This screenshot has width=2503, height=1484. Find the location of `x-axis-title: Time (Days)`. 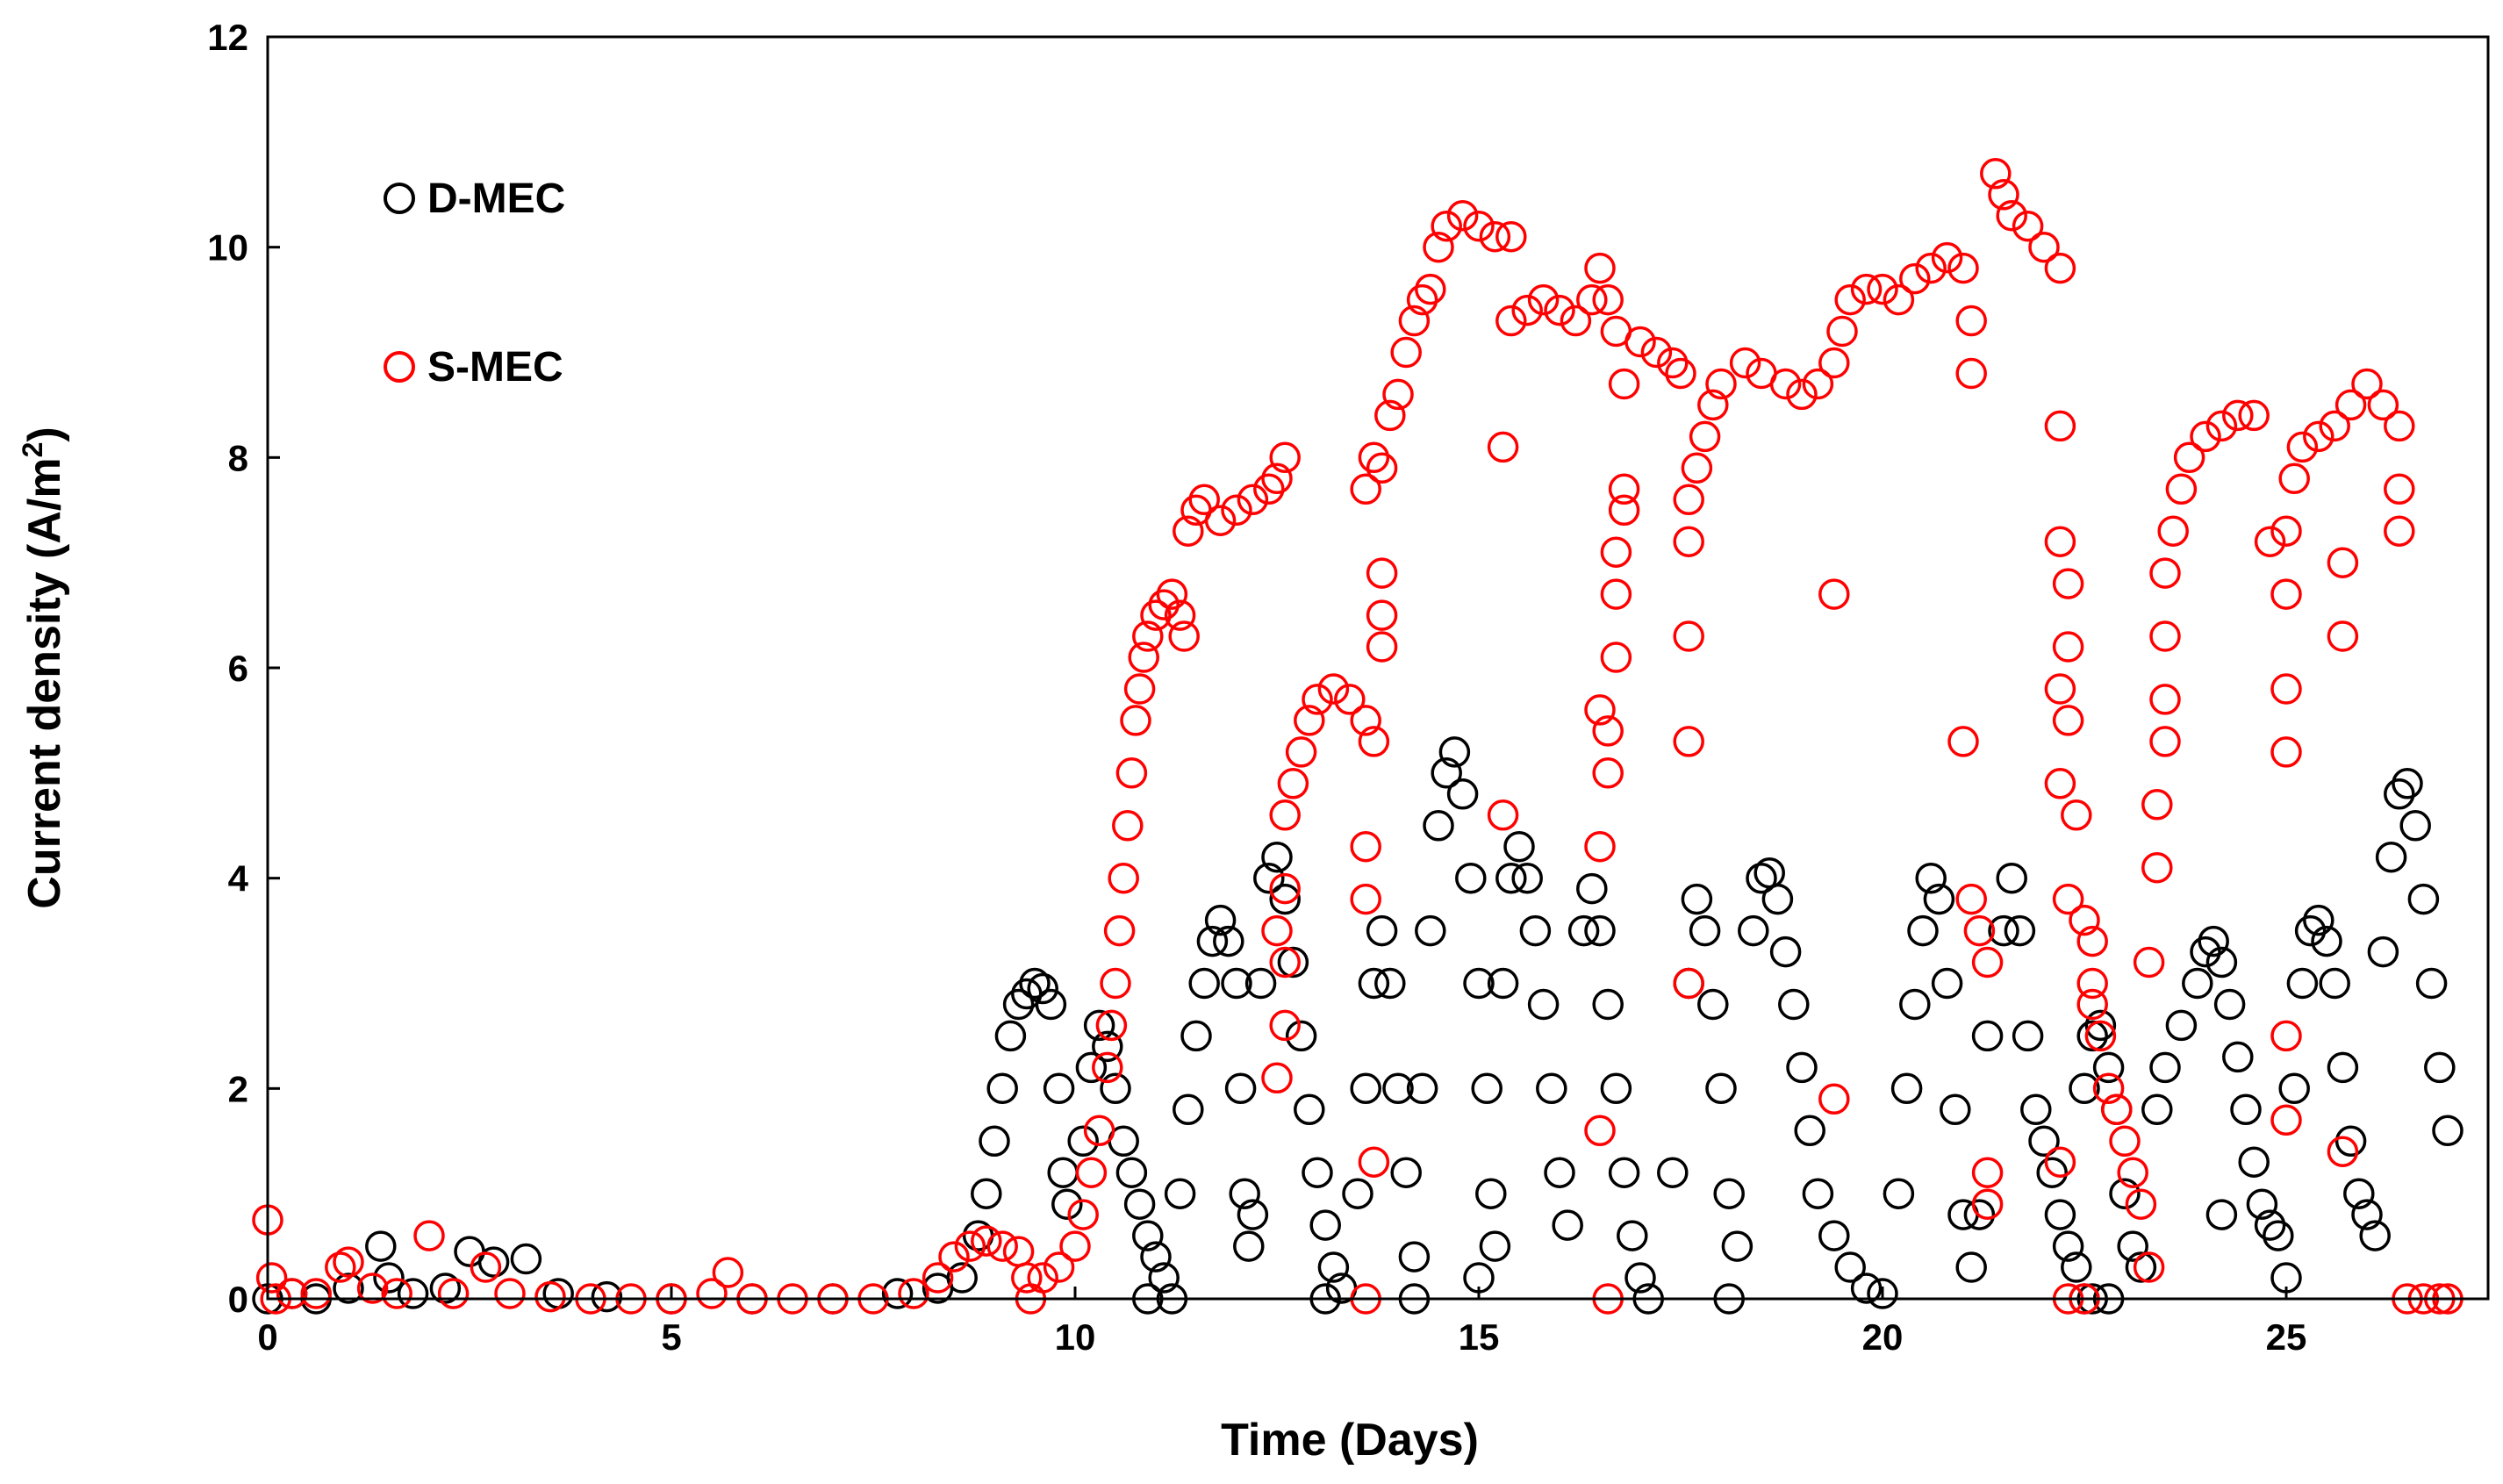

x-axis-title: Time (Days) is located at coordinates (1350, 1440).